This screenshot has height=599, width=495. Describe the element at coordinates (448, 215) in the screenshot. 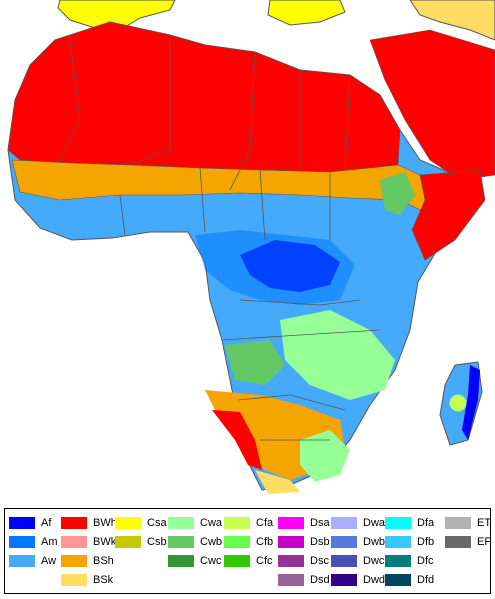

I see `horn-desert-region` at that location.